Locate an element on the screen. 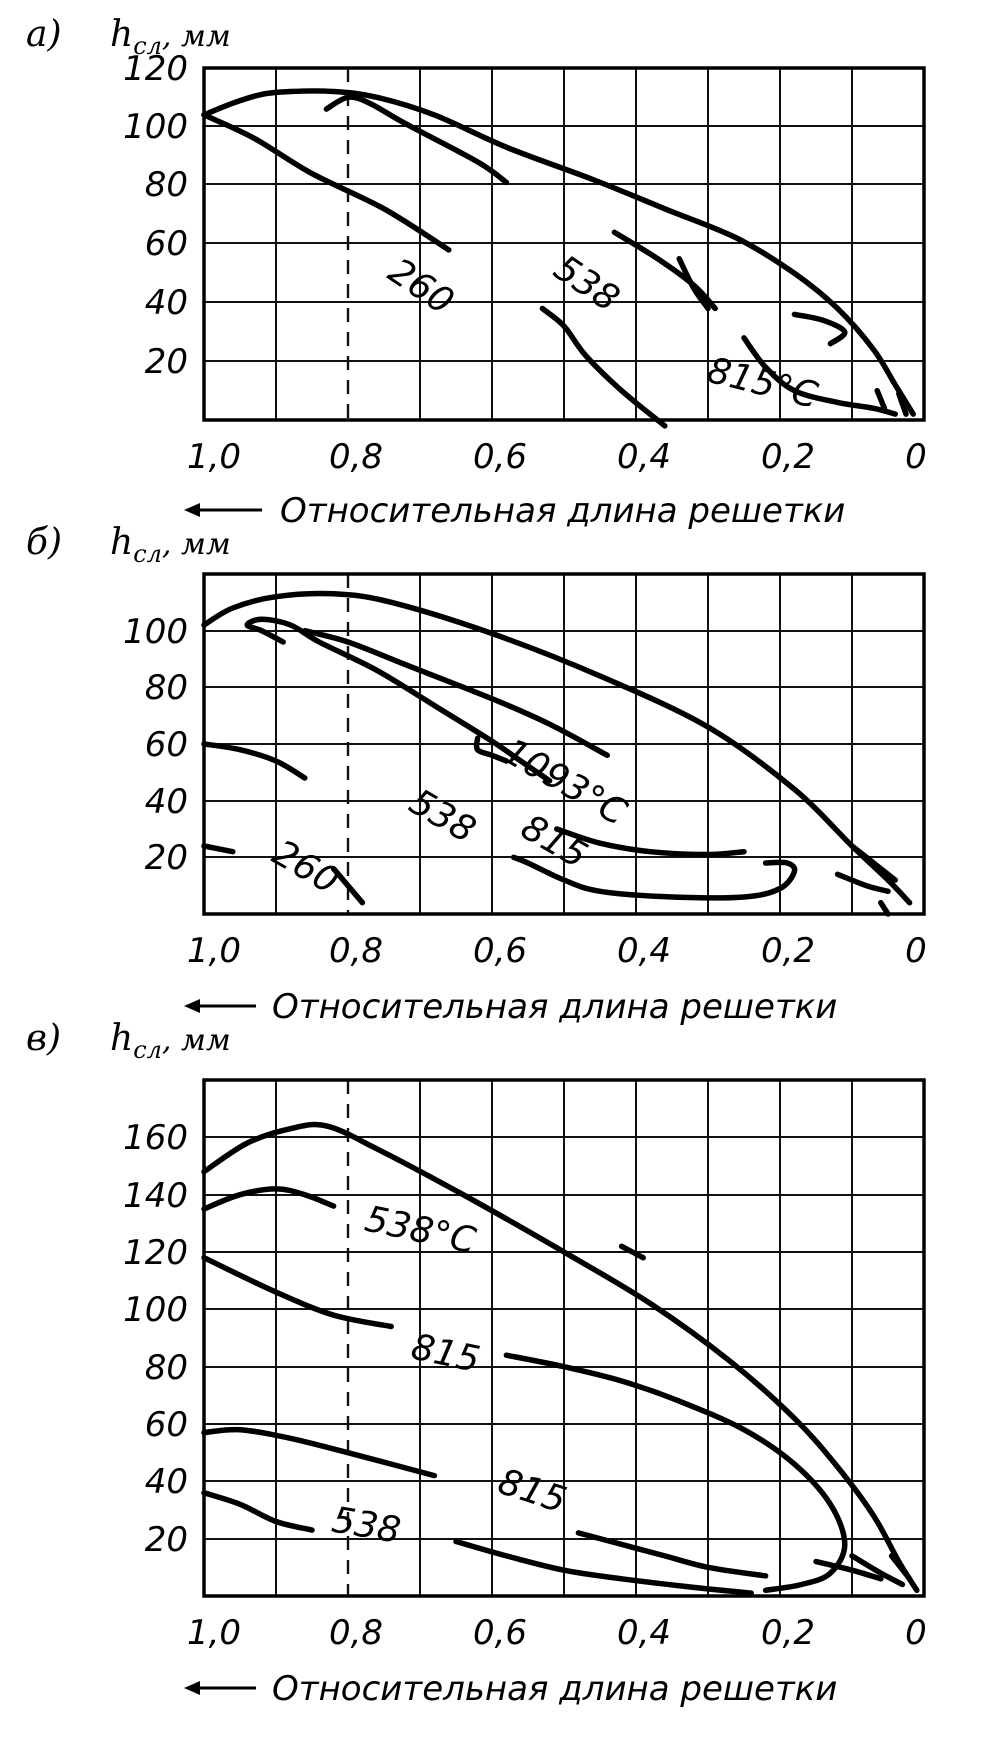 The height and width of the screenshot is (1741, 1000). panel-a-xlabel-group: Относительная длина решетки is located at coordinates (514, 511).